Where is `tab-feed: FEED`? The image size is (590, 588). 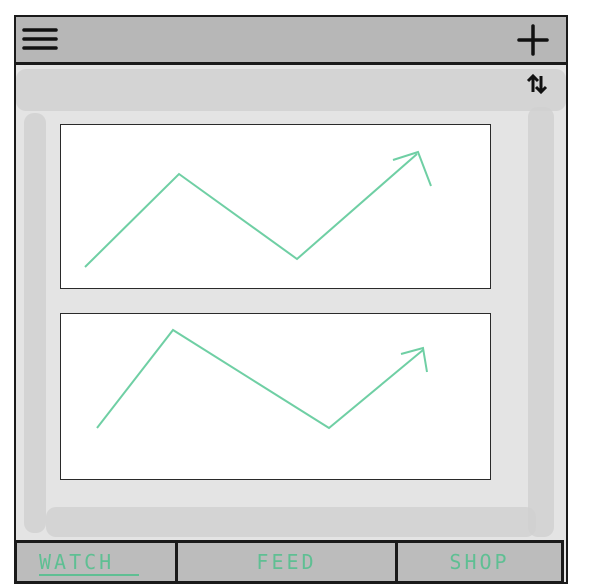
tab-feed: FEED is located at coordinates (285, 562).